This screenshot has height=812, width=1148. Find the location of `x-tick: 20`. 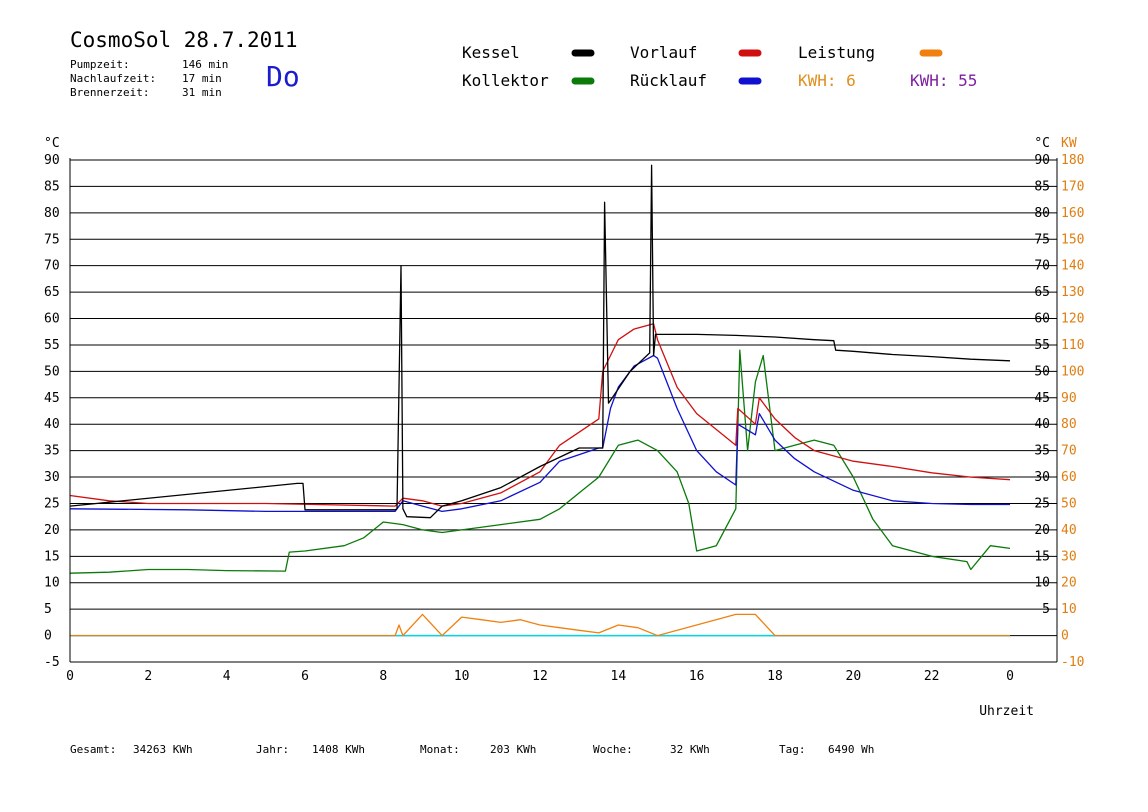

x-tick: 20 is located at coordinates (854, 676).